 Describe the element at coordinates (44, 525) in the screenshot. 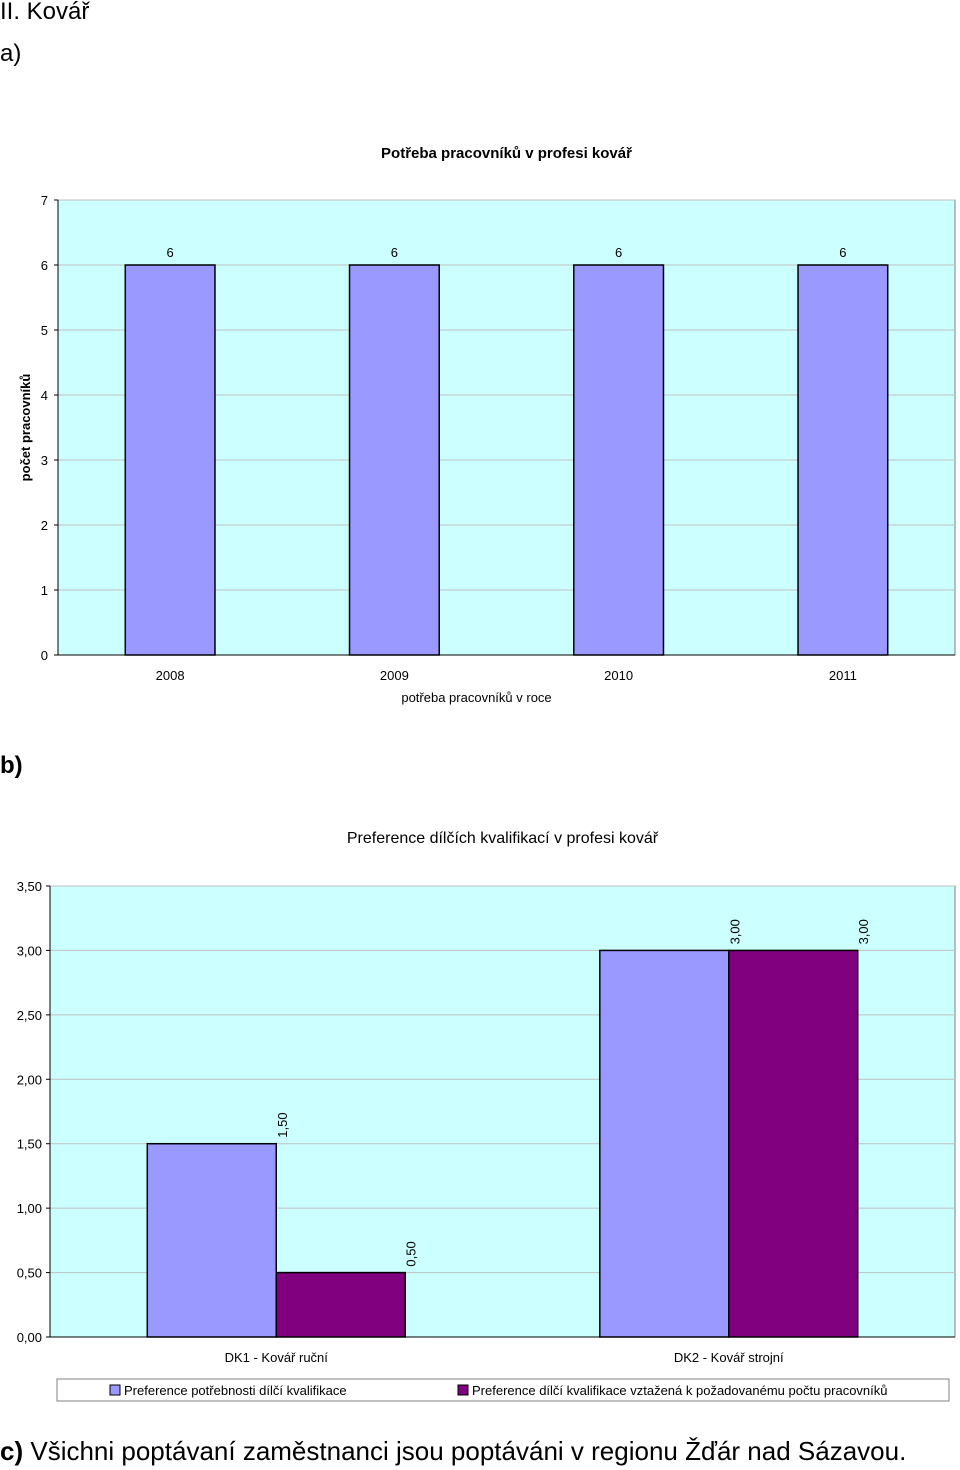

I see `chart-a-ytick-label: 2` at that location.